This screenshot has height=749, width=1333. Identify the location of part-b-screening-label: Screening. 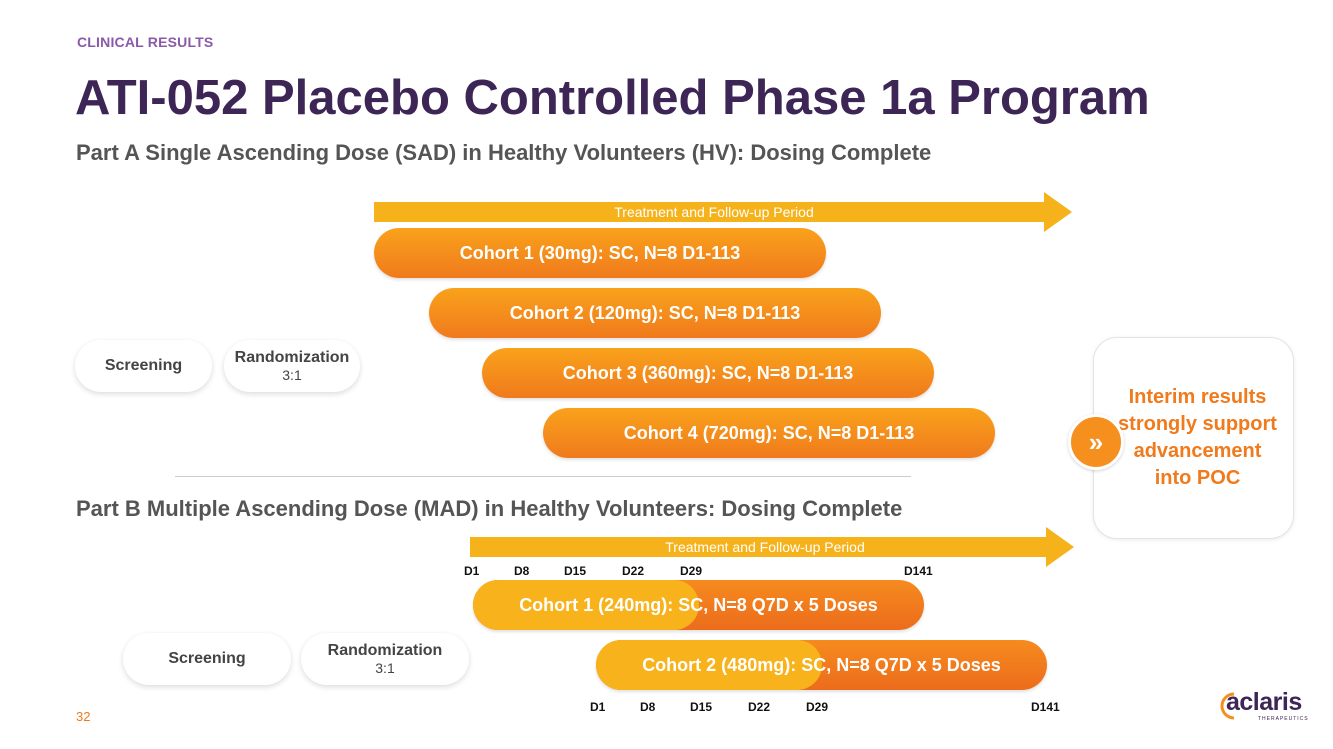
(207, 658).